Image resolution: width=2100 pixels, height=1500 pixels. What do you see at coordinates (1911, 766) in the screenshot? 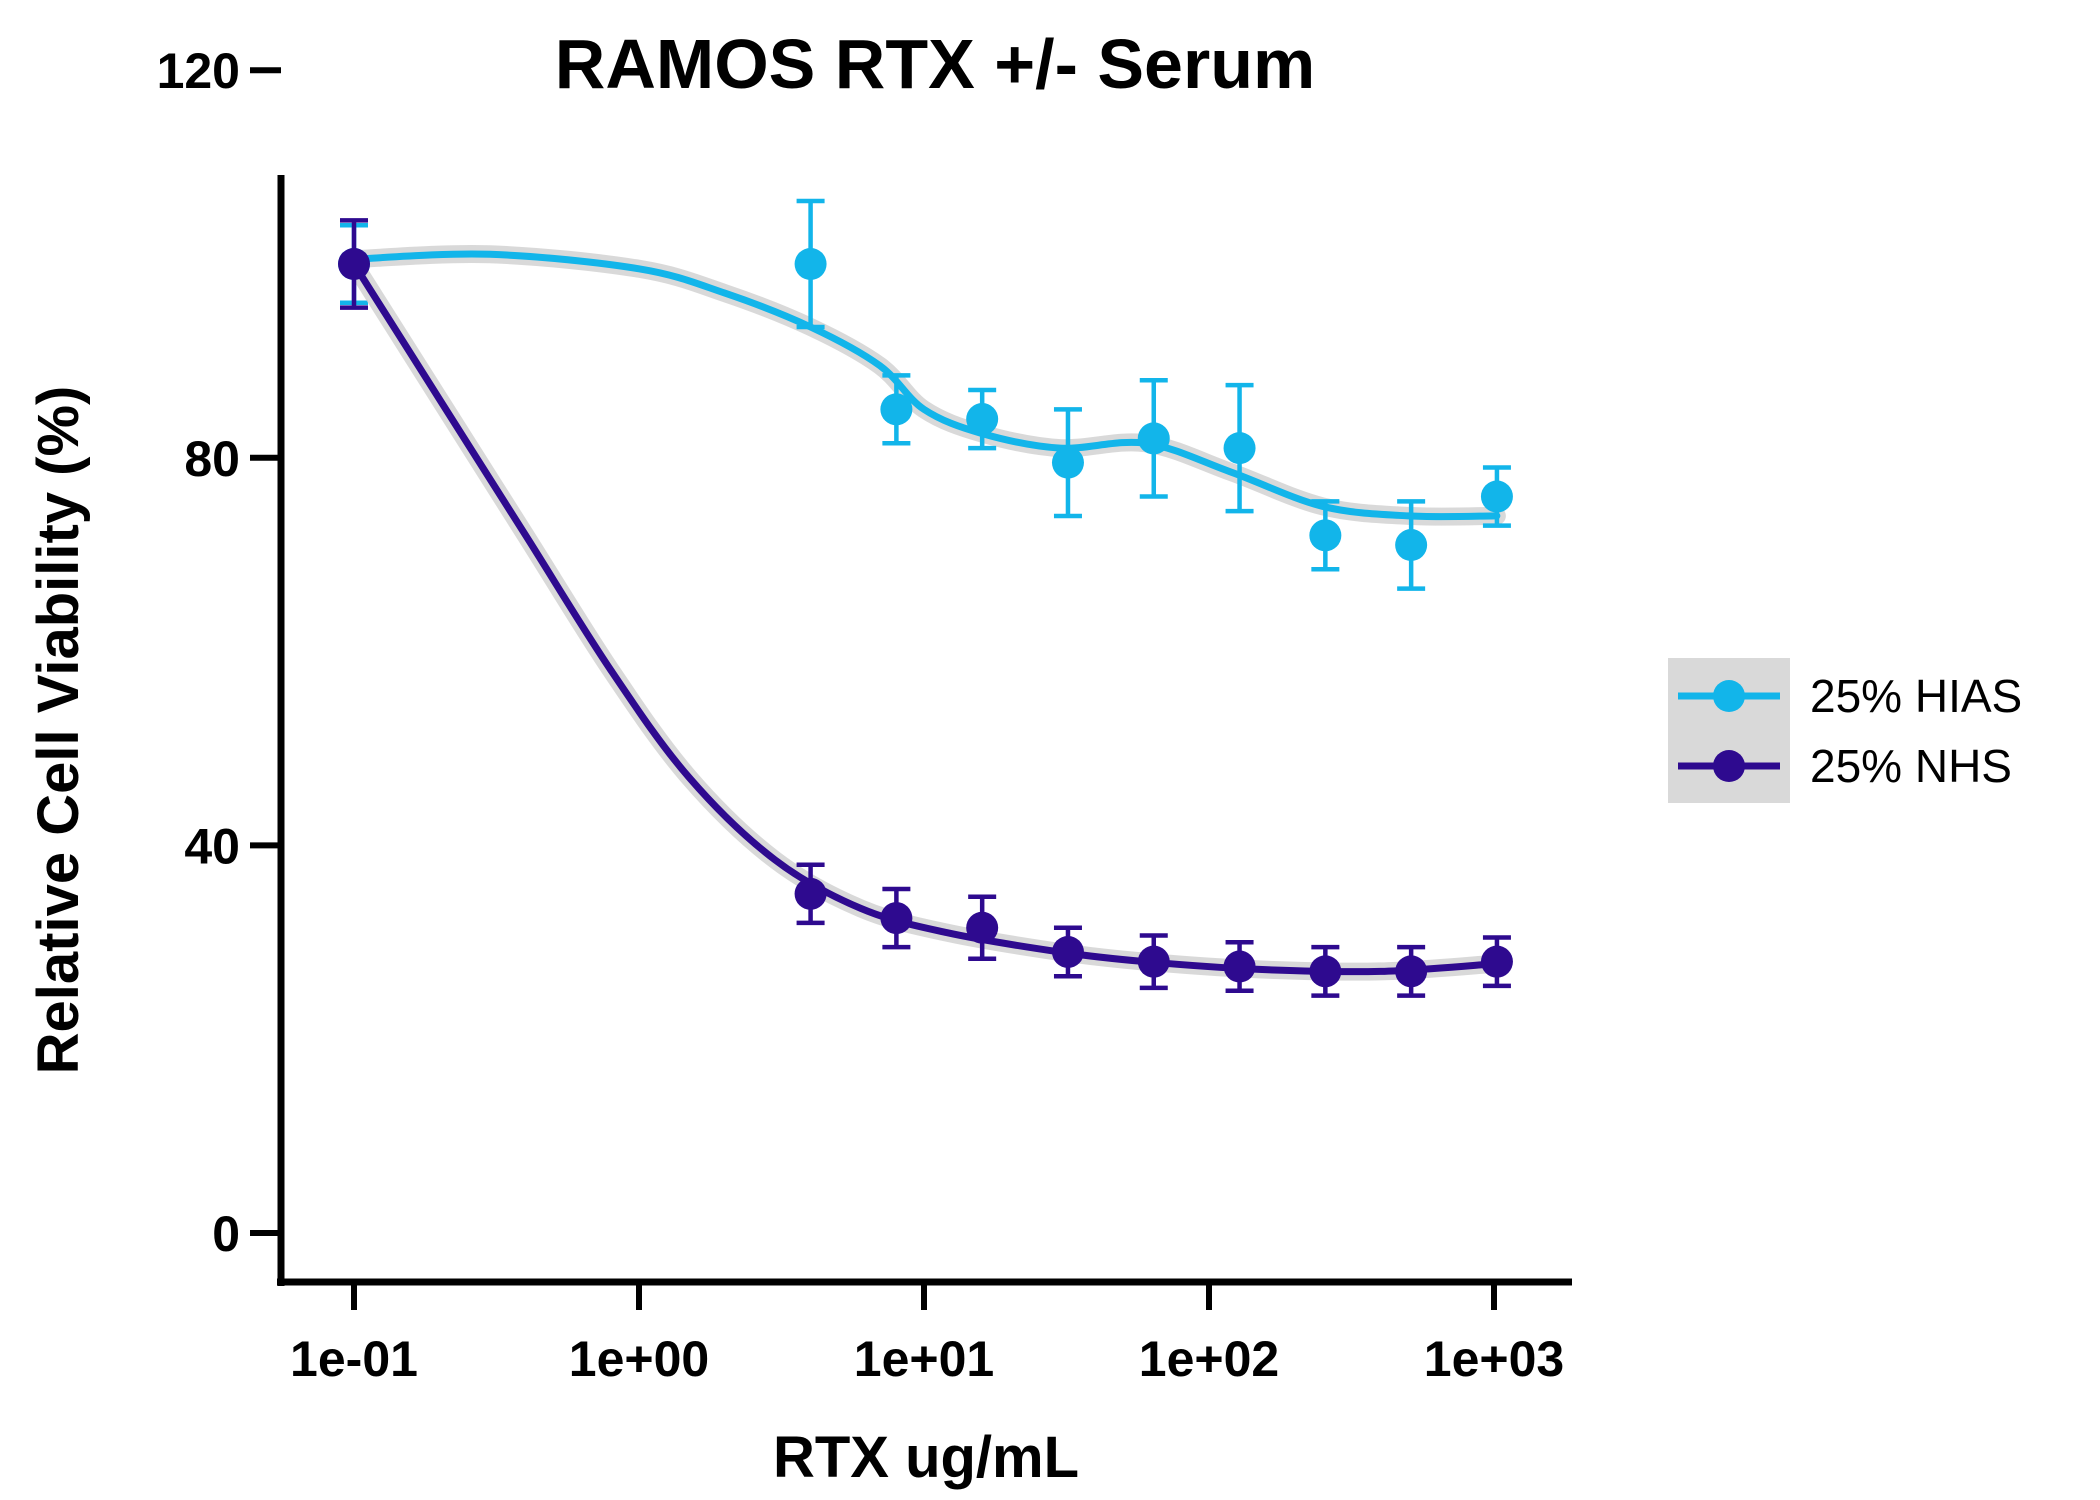
I see `legend-label: 25% NHS` at bounding box center [1911, 766].